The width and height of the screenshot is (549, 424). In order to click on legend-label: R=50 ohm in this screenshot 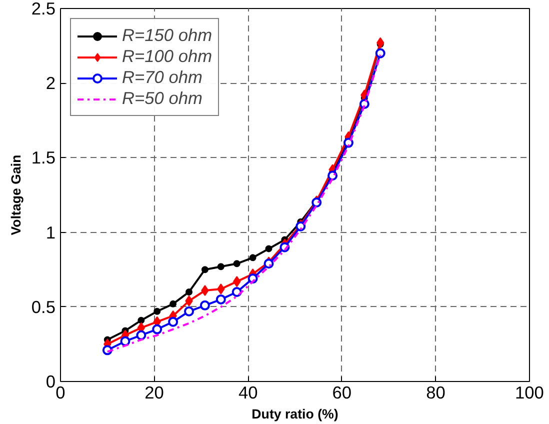, I will do `click(162, 98)`.